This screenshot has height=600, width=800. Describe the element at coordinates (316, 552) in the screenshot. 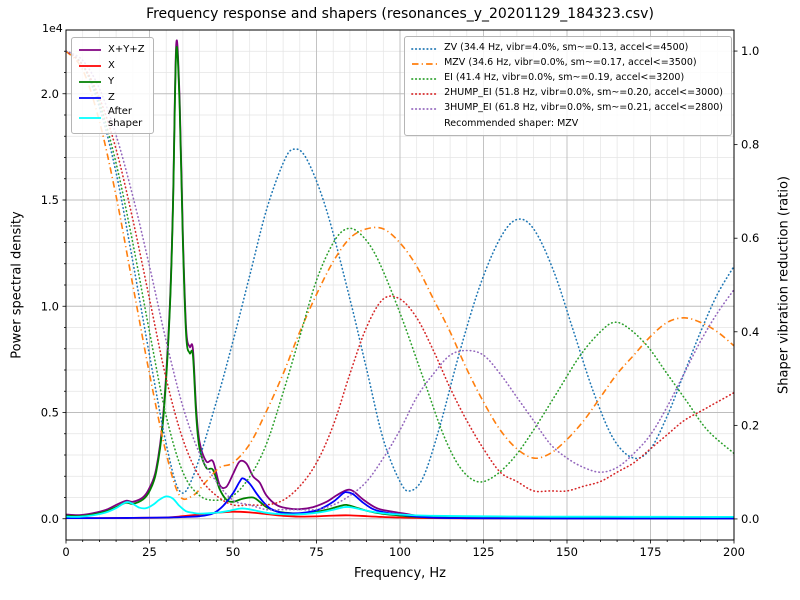

I see `x-tick-label: 75` at that location.